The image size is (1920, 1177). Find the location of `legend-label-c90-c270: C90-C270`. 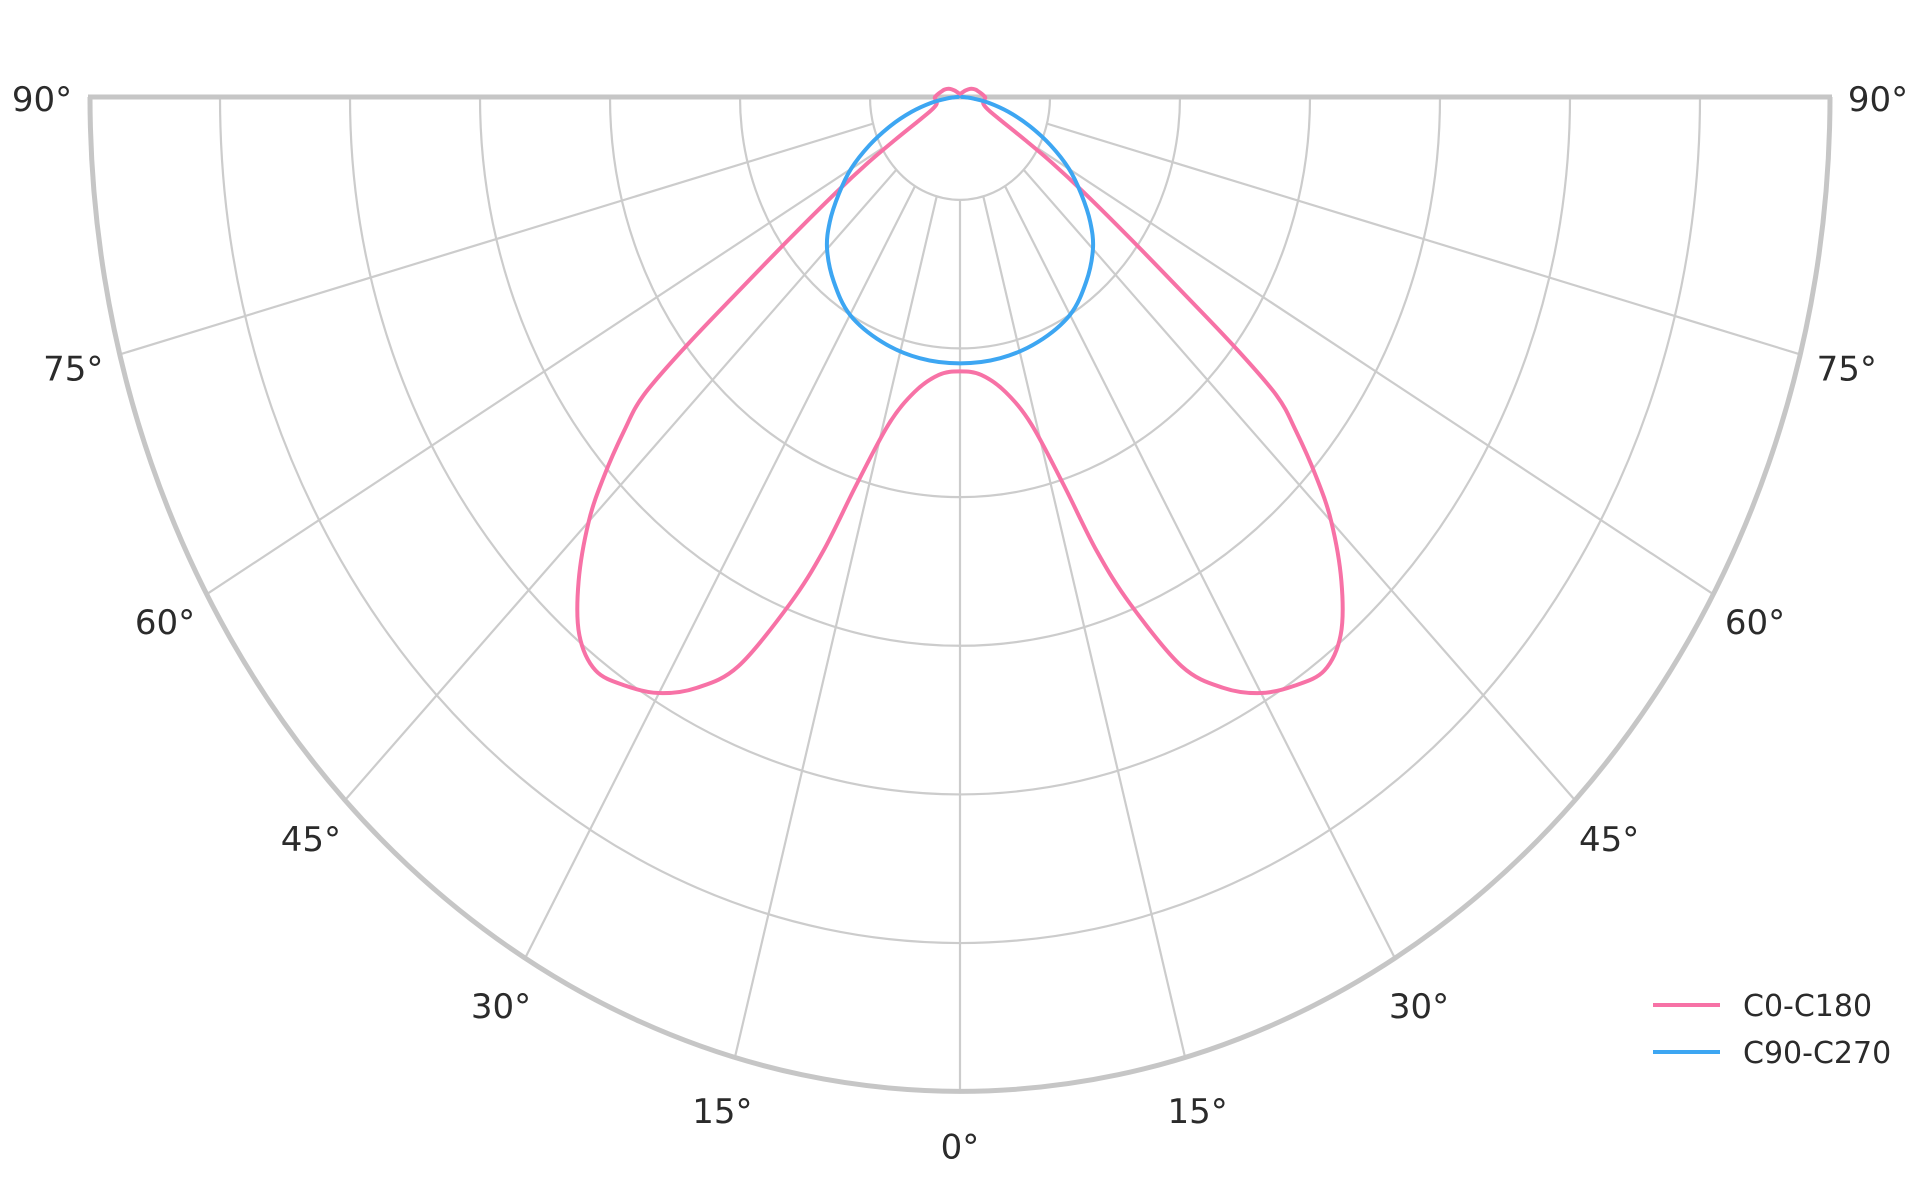

legend-label-c90-c270: C90-C270 is located at coordinates (1817, 1053).